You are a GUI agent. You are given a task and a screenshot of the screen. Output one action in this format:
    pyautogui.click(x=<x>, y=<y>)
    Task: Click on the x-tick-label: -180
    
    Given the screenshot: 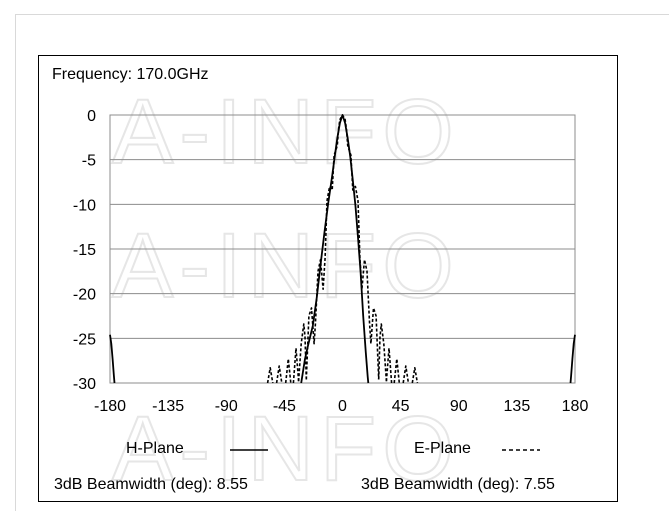 What is the action you would take?
    pyautogui.click(x=110, y=406)
    